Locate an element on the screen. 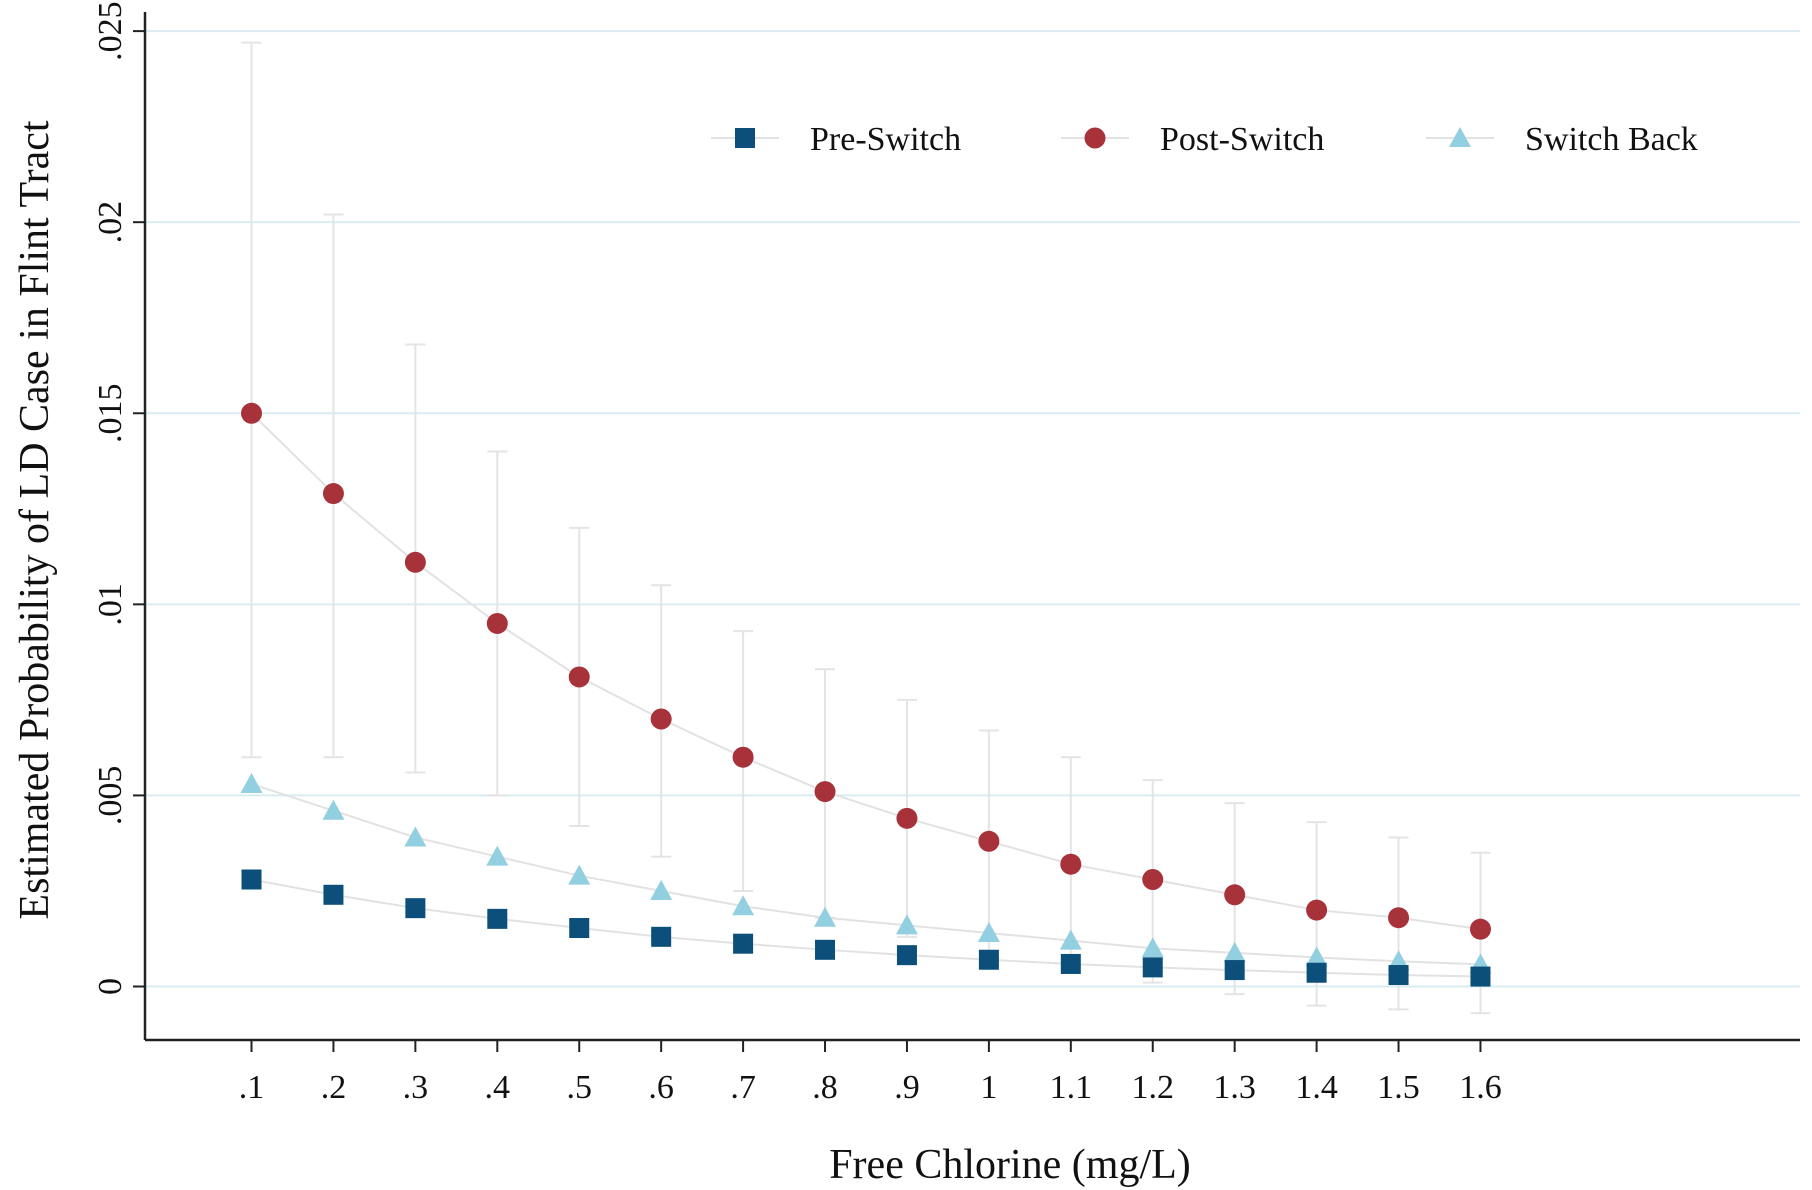  x-tick-label: 1.2 is located at coordinates (1152, 1087).